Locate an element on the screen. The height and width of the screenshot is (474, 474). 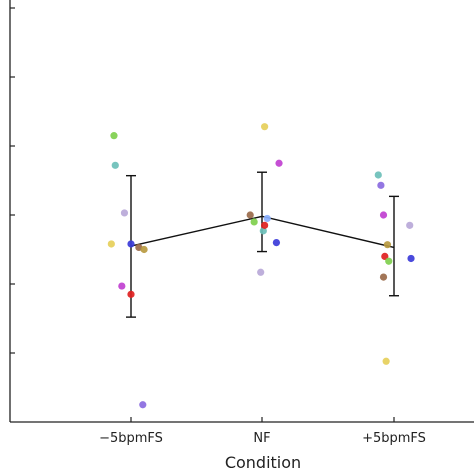
x-tick-labels: −5bpmFS NF +5bpmFS is located at coordinates (262, 438).